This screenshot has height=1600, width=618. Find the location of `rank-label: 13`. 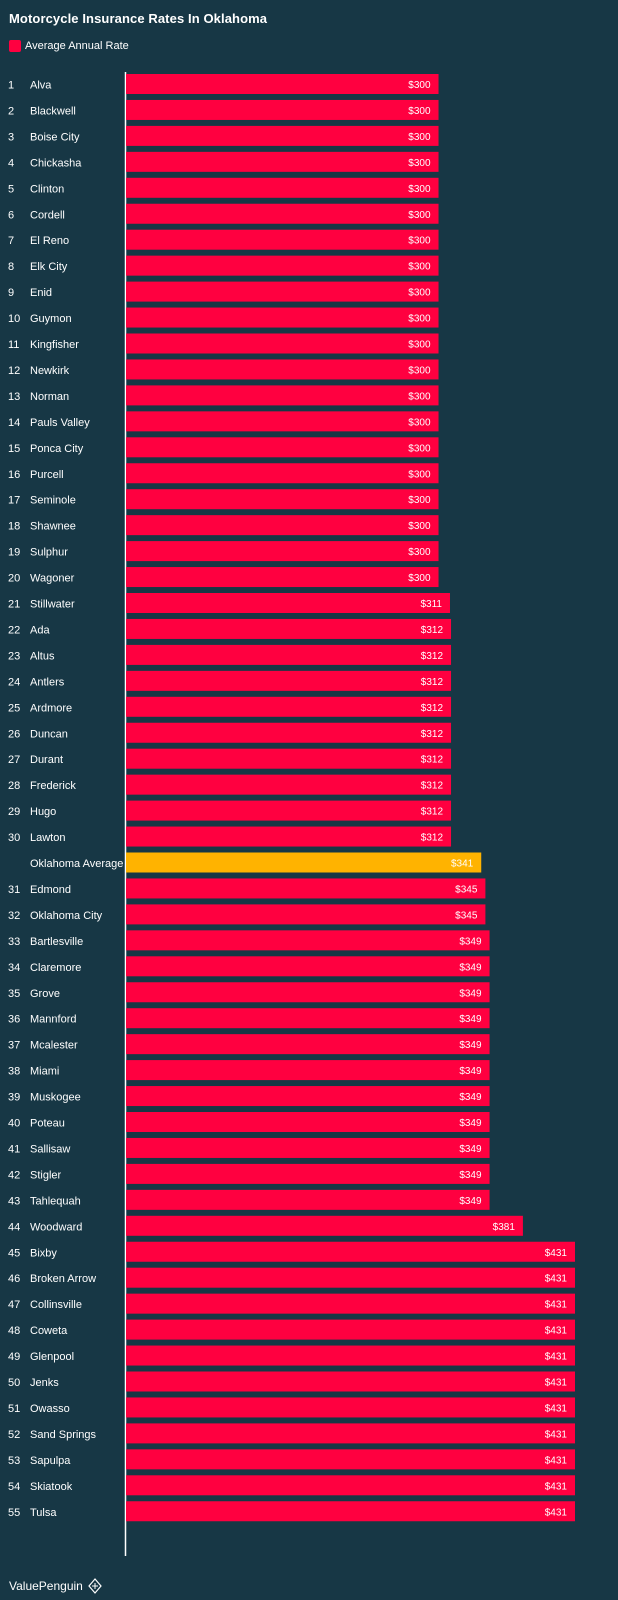

rank-label: 13 is located at coordinates (14, 397).